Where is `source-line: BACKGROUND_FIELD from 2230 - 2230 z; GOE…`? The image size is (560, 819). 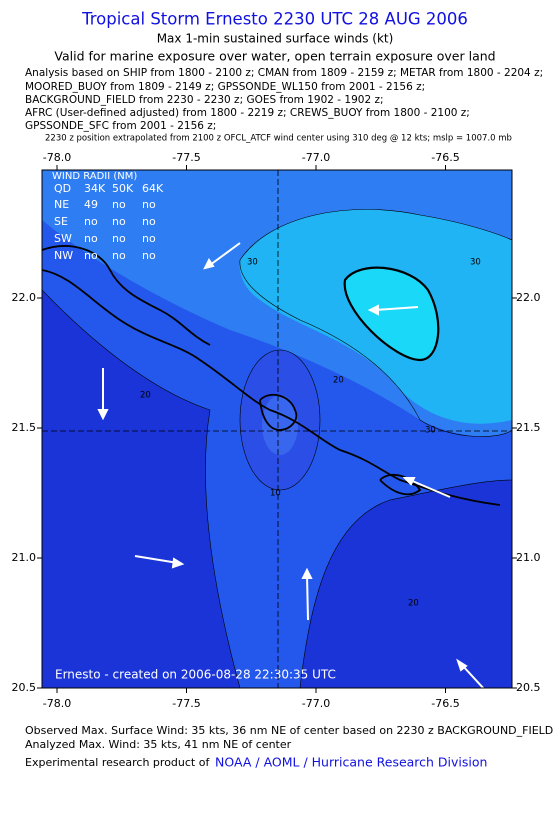 source-line: BACKGROUND_FIELD from 2230 - 2230 z; GOE… is located at coordinates (204, 100).